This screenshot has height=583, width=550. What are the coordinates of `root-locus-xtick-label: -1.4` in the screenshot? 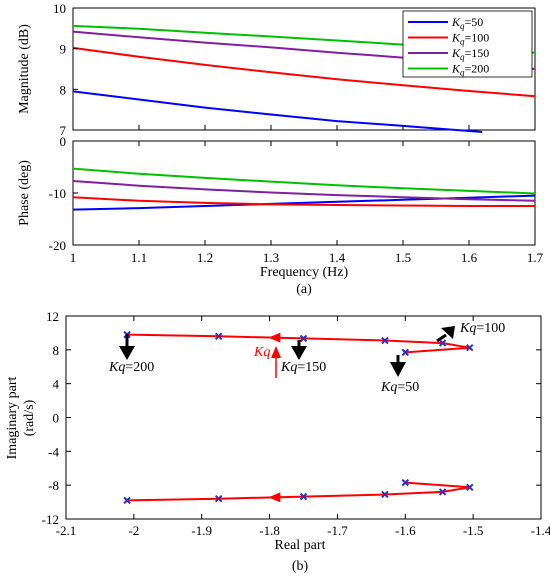 It's located at (540, 530).